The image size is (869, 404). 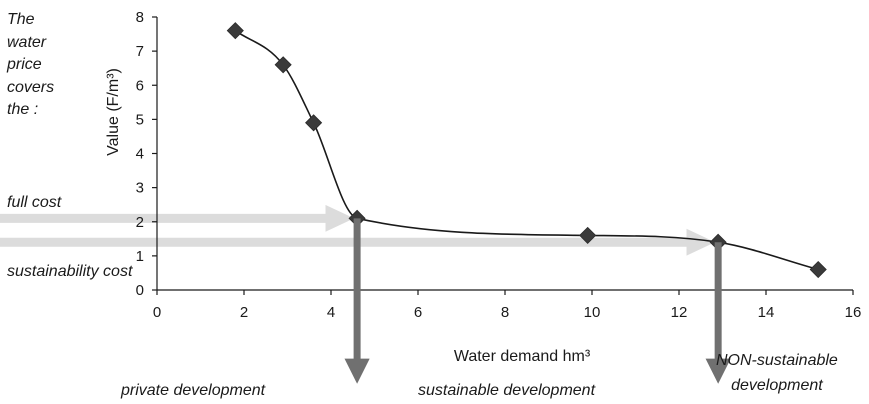 What do you see at coordinates (140, 290) in the screenshot?
I see `y-tick-label-0: 0` at bounding box center [140, 290].